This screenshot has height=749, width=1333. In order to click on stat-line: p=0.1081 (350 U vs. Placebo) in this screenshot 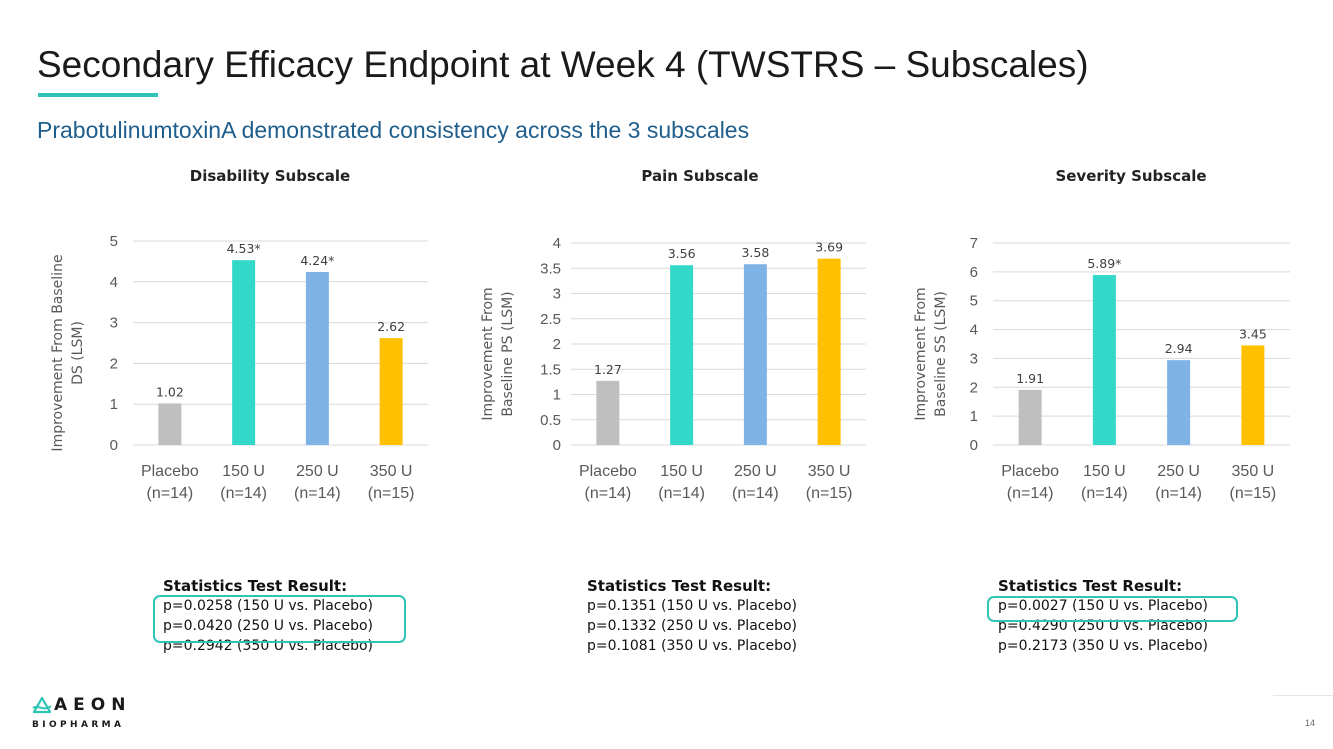, I will do `click(692, 646)`.